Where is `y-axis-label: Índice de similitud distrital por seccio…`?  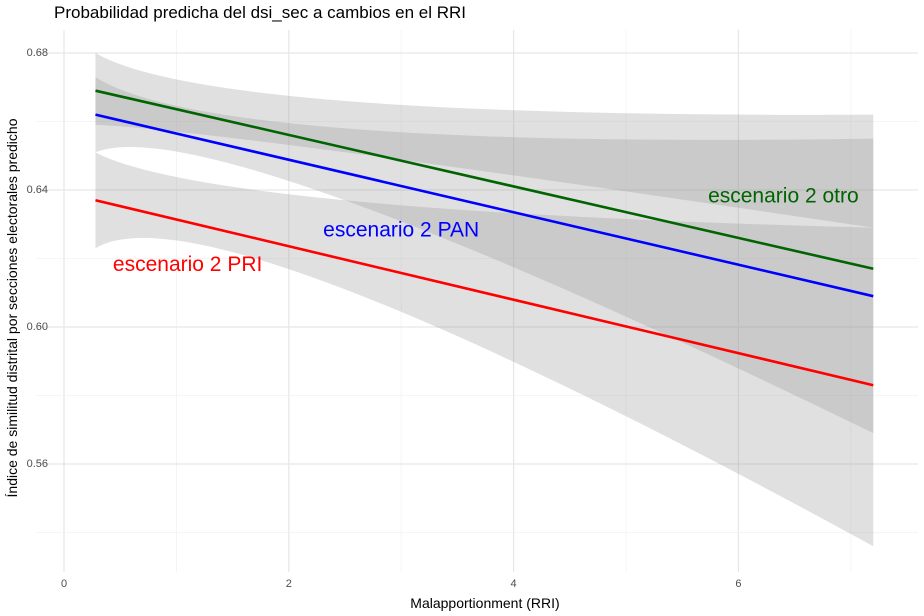
y-axis-label: Índice de similitud distrital por seccio… is located at coordinates (12, 307).